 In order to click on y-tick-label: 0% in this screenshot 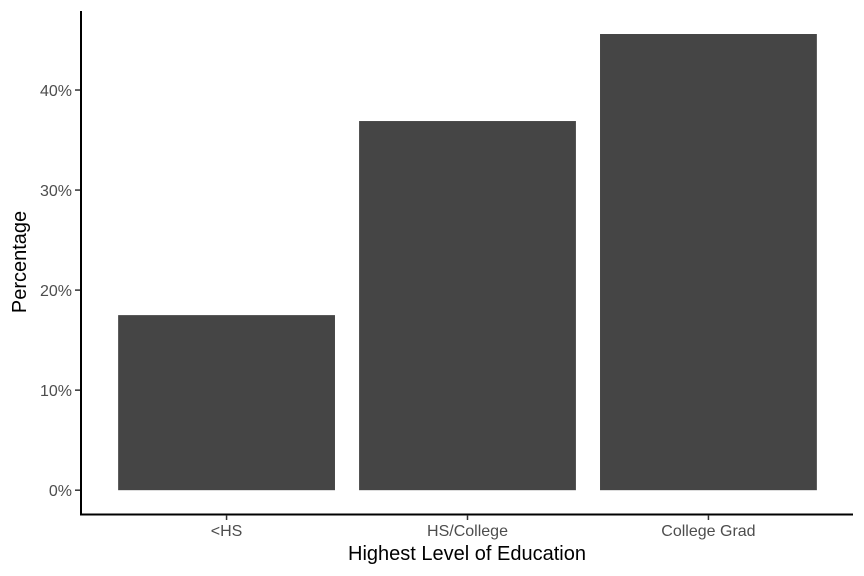, I will do `click(60, 491)`.